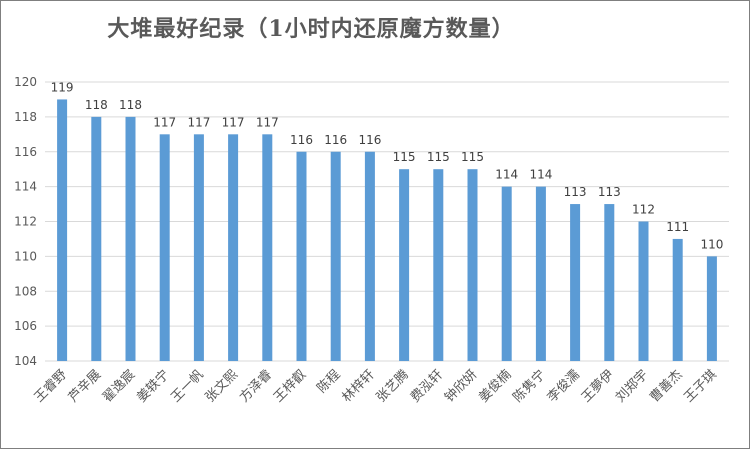  What do you see at coordinates (25, 361) in the screenshot?
I see `y-tick-label: 104` at bounding box center [25, 361].